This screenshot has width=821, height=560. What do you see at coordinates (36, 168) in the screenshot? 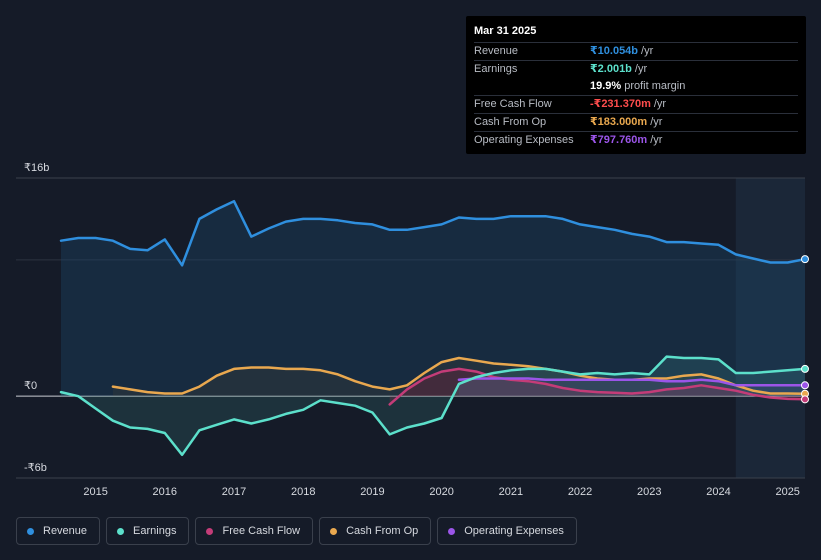
I see `y-tick-label: ₹16b` at bounding box center [36, 168].